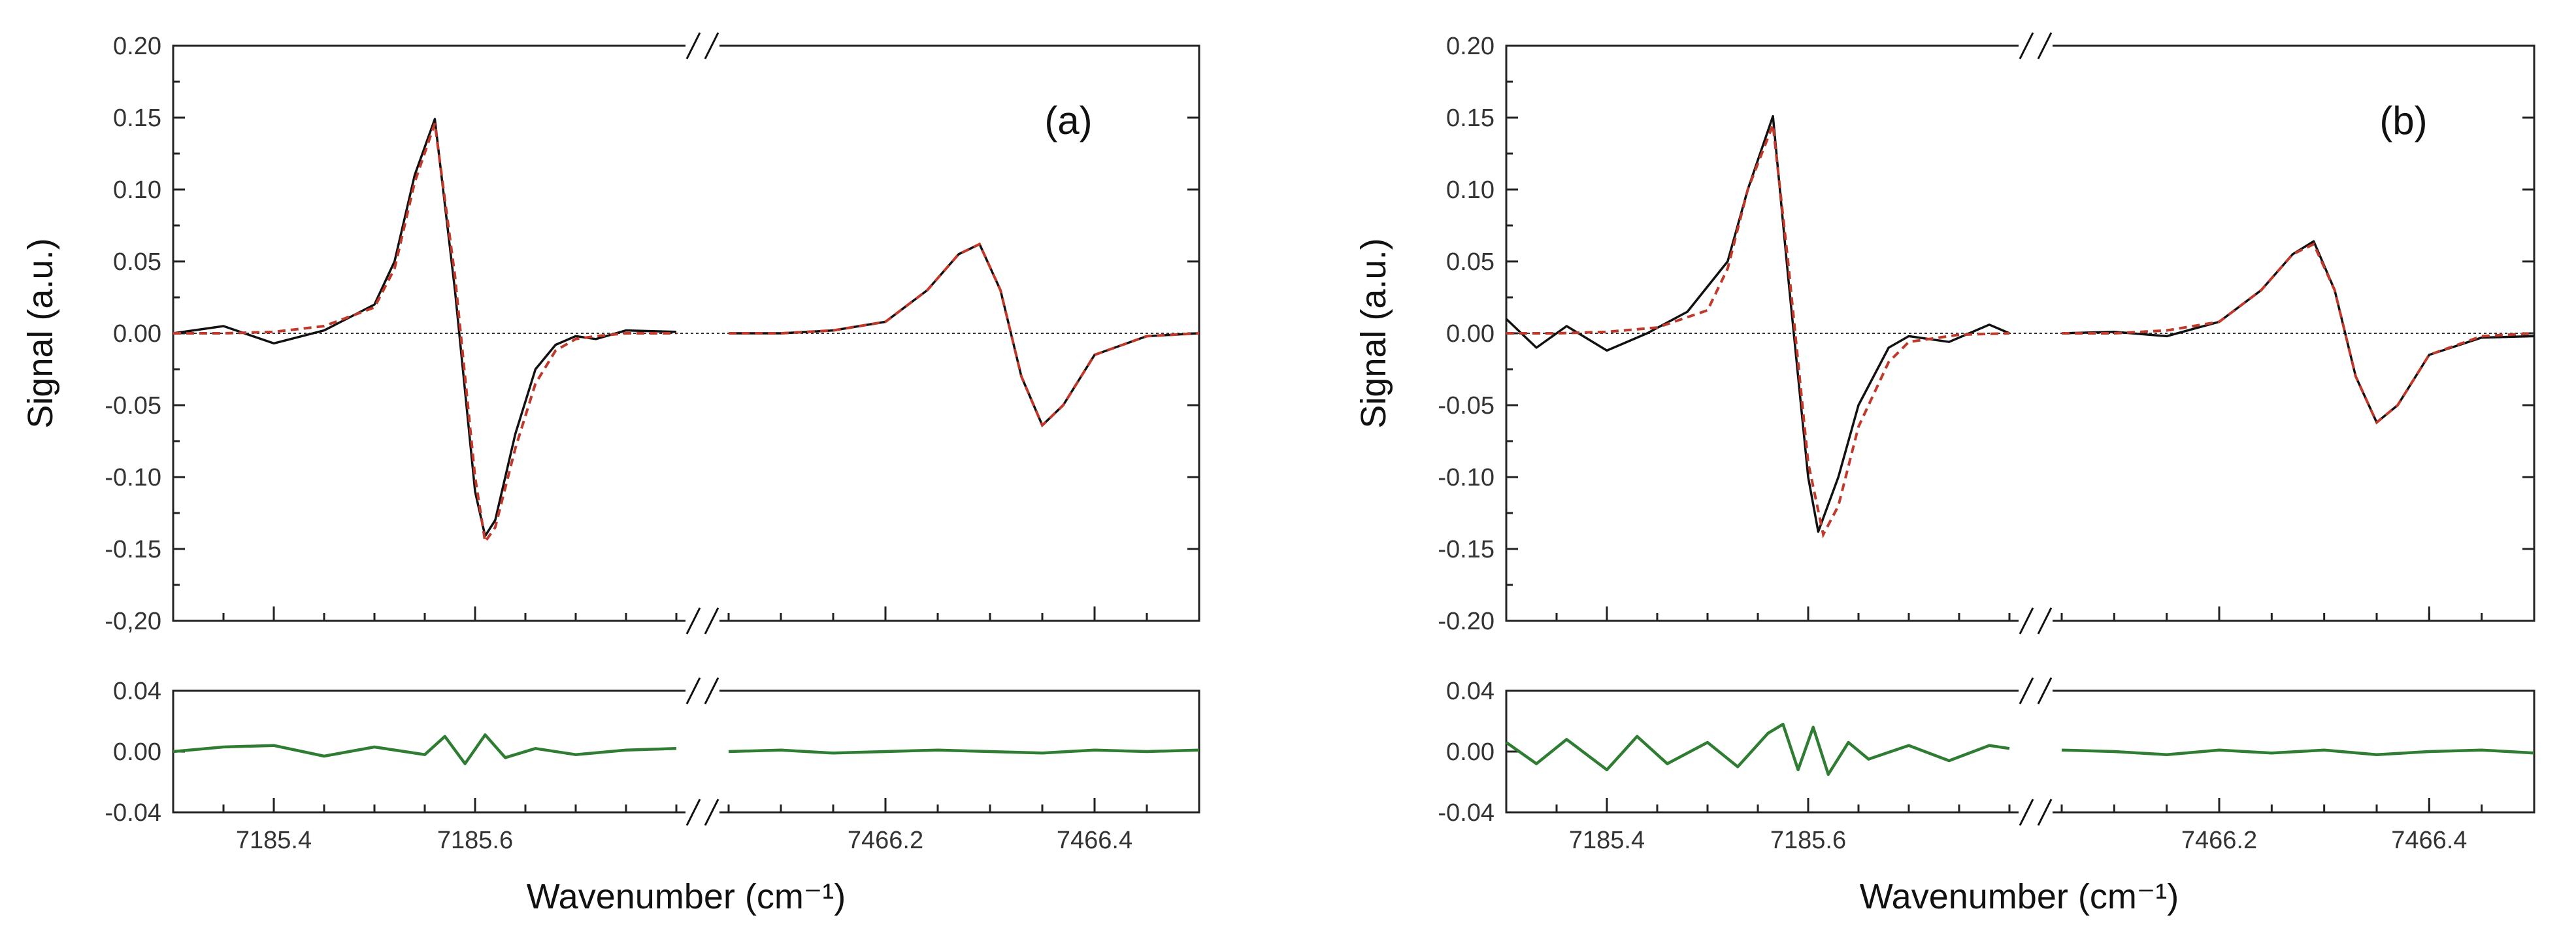 Image resolution: width=2576 pixels, height=945 pixels. Describe the element at coordinates (1068, 120) in the screenshot. I see `panel-label: (a)` at that location.